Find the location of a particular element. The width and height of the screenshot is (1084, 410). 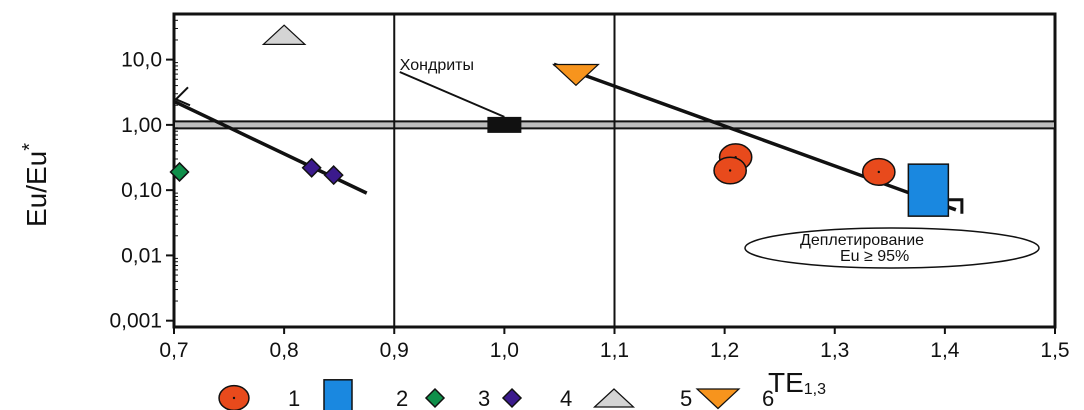

x-tick-label: 1,2 is located at coordinates (724, 350).